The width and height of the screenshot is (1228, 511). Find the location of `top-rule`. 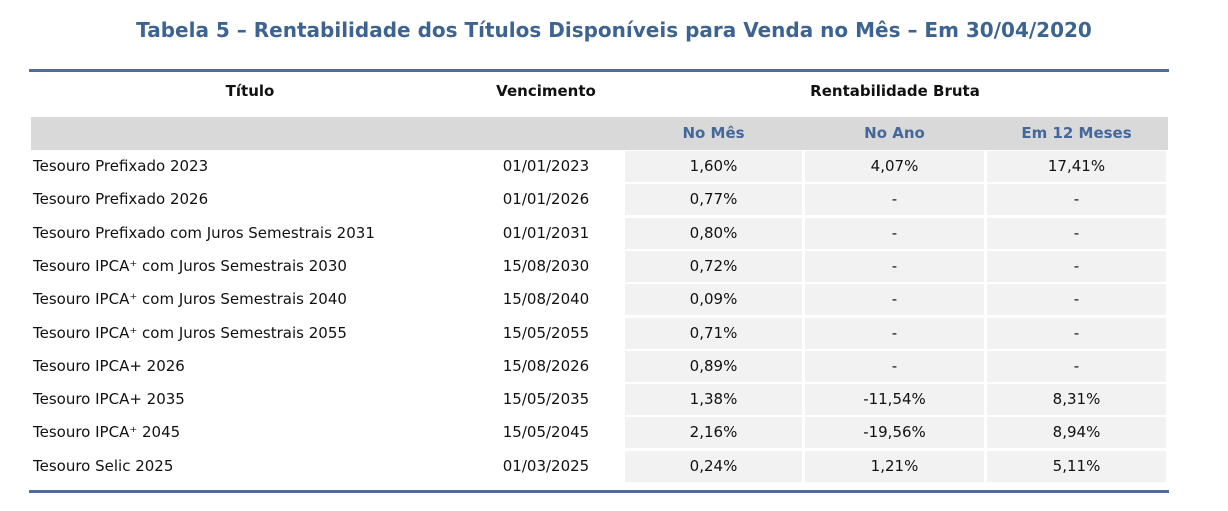

top-rule is located at coordinates (599, 70).